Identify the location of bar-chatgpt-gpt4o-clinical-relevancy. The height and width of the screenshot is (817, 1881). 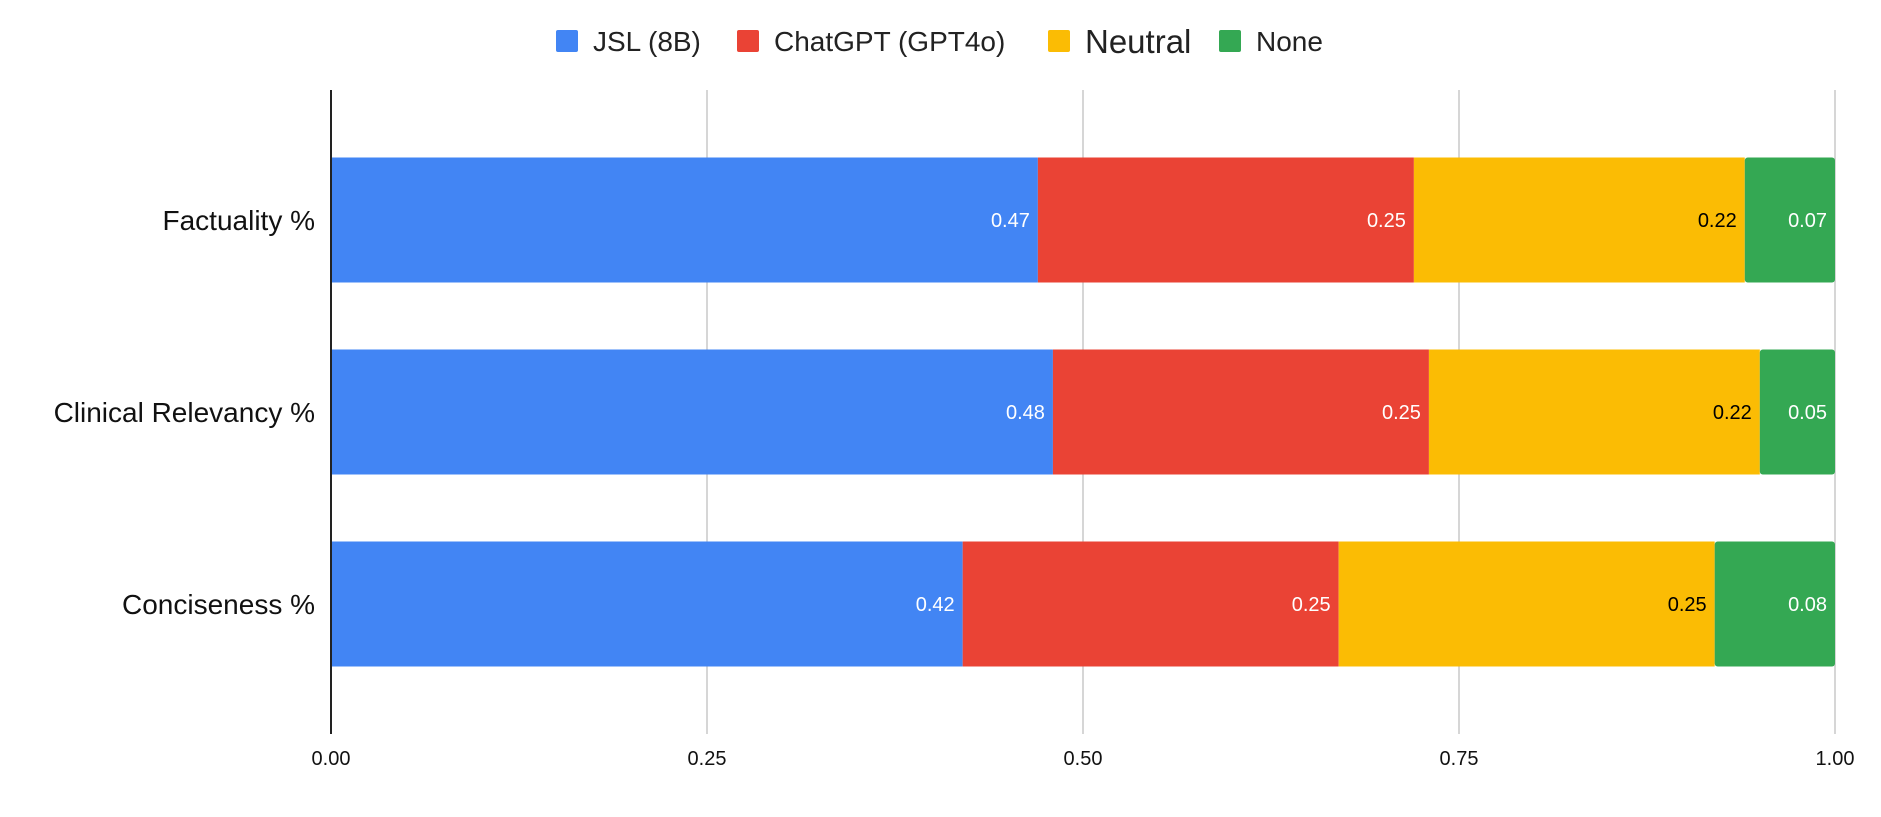
(1240, 412).